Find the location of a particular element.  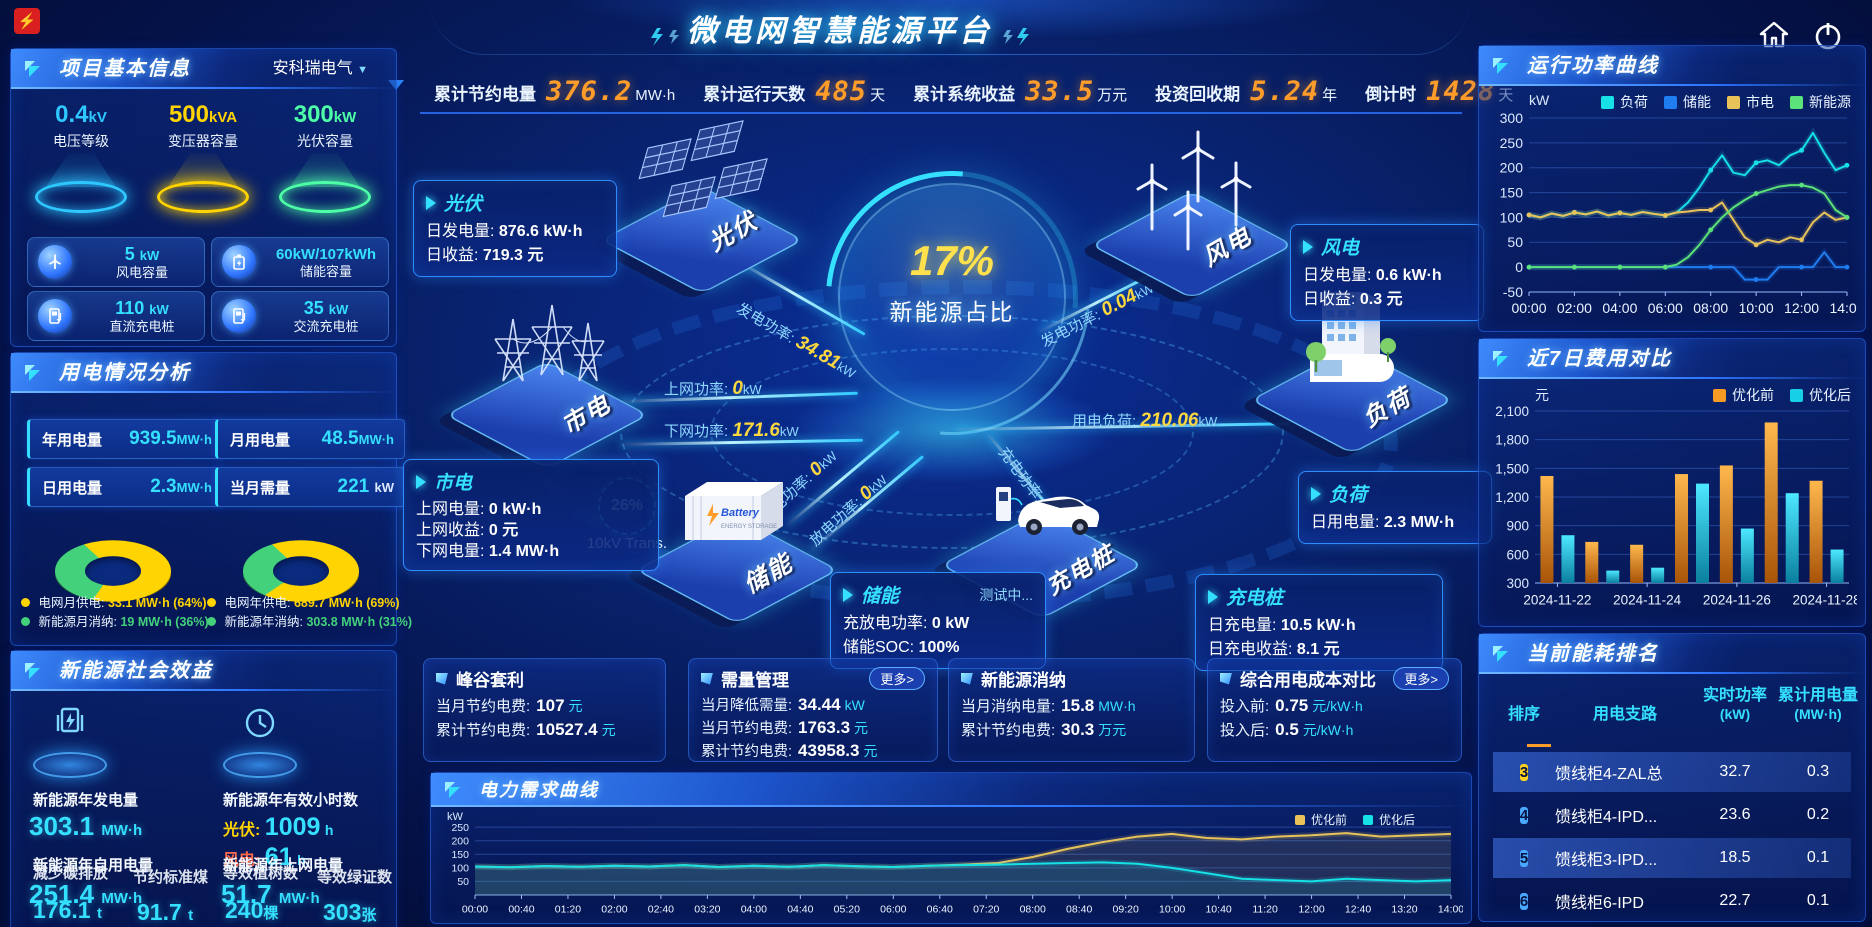

grid-island: 市电 is located at coordinates (547, 382).